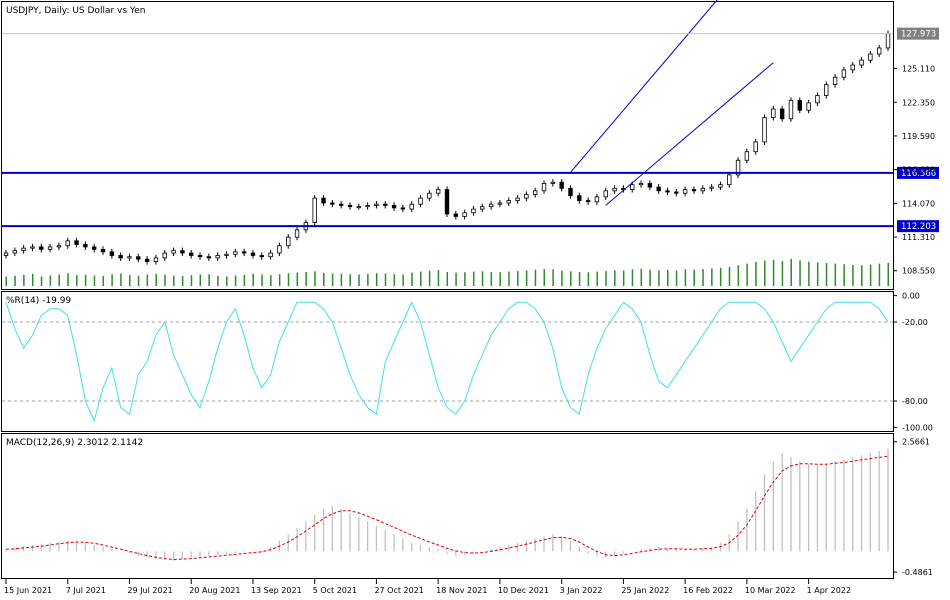 Image resolution: width=950 pixels, height=600 pixels. What do you see at coordinates (461, 590) in the screenshot?
I see `time-tick-label: 18 Nov 2021` at bounding box center [461, 590].